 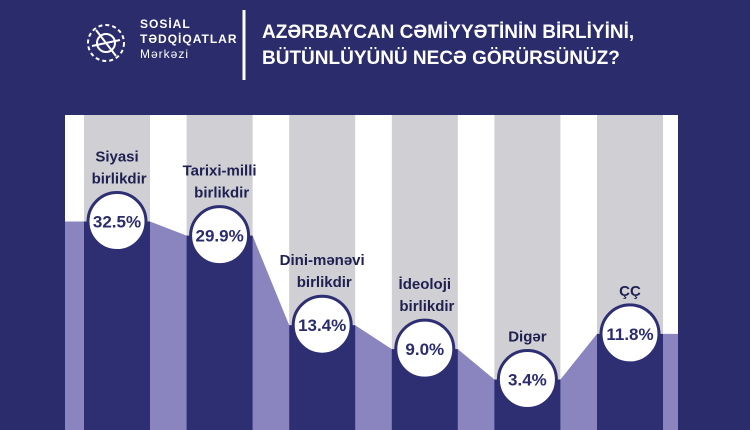 I want to click on category-label: Siyasi birlikdir, so click(x=116, y=168).